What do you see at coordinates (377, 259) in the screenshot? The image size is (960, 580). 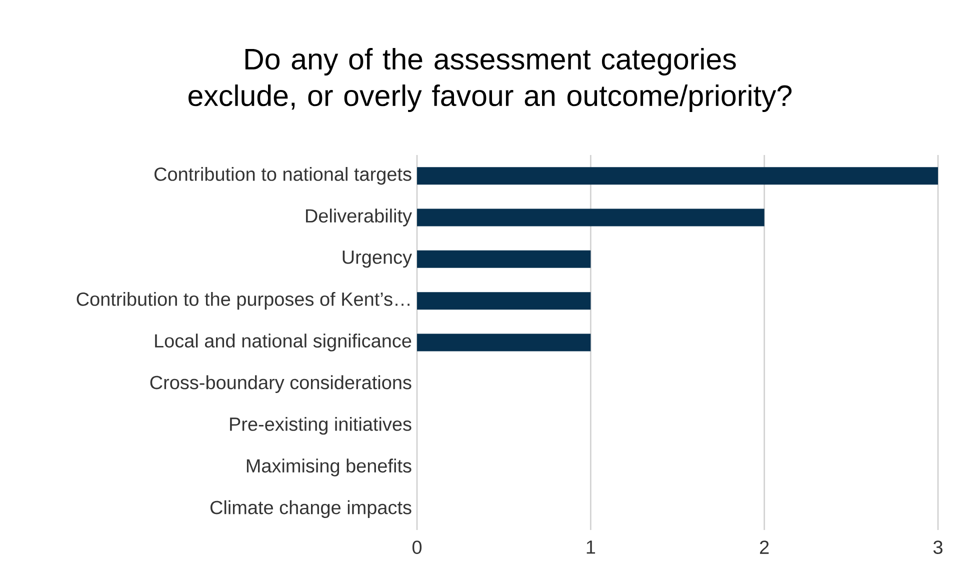 I see `y-tick-label: Urgency` at bounding box center [377, 259].